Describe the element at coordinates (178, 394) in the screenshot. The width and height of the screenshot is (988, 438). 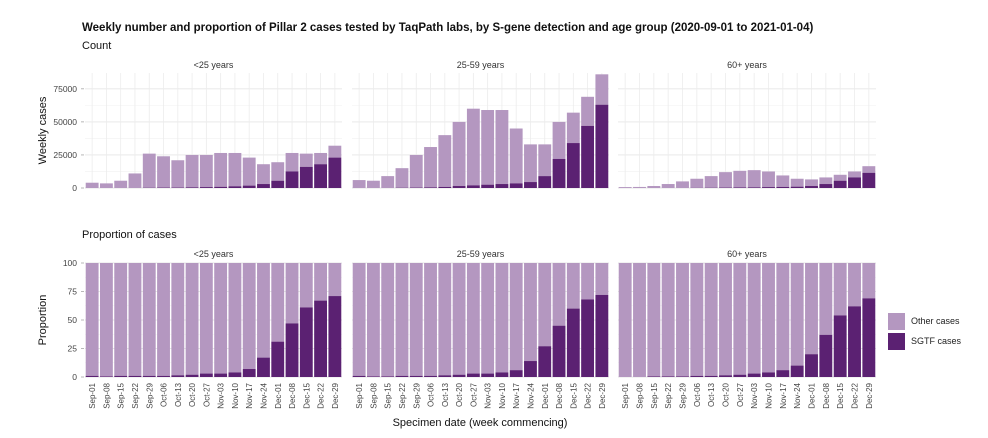
I see `x-tick-label: Oct-13` at that location.